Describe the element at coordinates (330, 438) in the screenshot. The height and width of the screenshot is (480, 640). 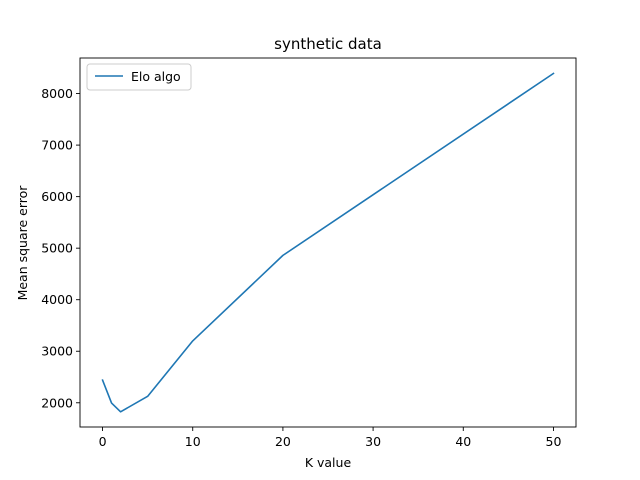
I see `x-axis-ticks: 0 10 20 30 40 50` at that location.